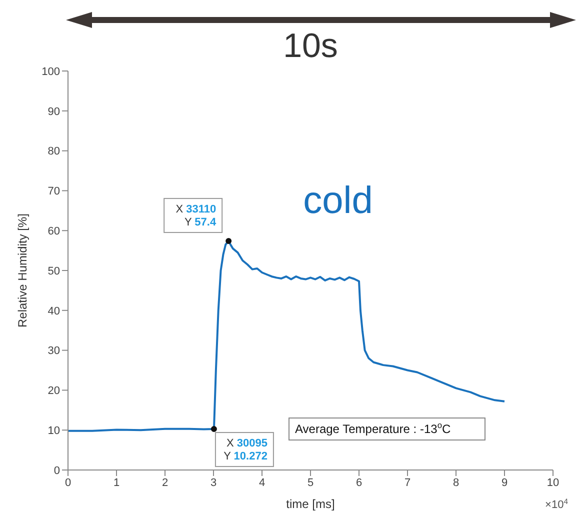  What do you see at coordinates (338, 201) in the screenshot?
I see `annotation: cold` at bounding box center [338, 201].